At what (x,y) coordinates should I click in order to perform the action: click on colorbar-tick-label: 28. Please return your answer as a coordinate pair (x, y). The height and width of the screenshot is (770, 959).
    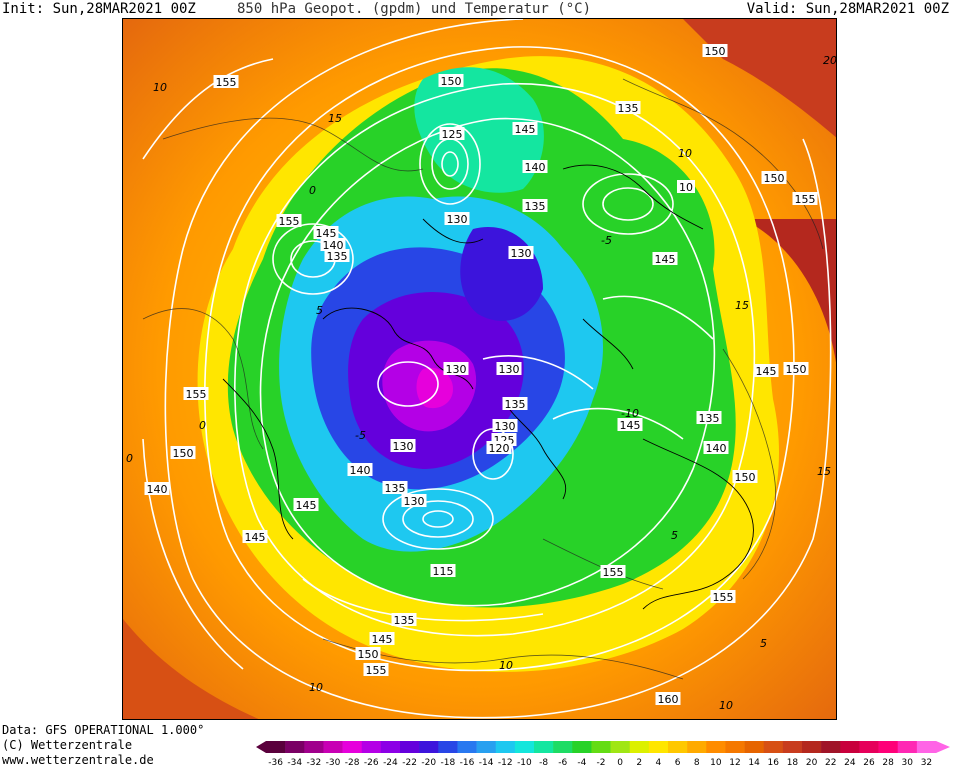
    Looking at the image, I should click on (888, 763).